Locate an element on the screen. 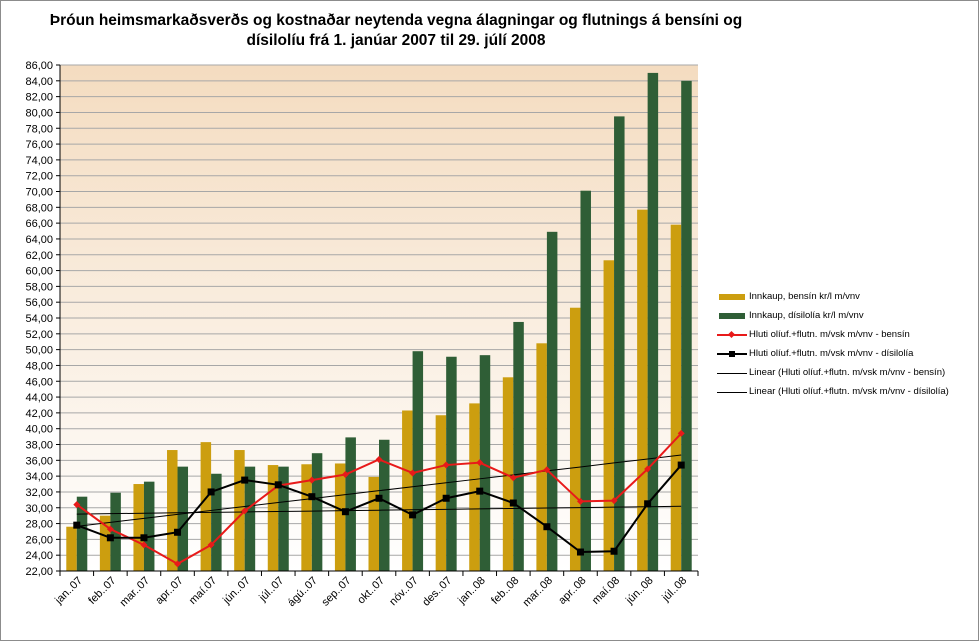  y-tick-label: 60,00 is located at coordinates (39, 272).